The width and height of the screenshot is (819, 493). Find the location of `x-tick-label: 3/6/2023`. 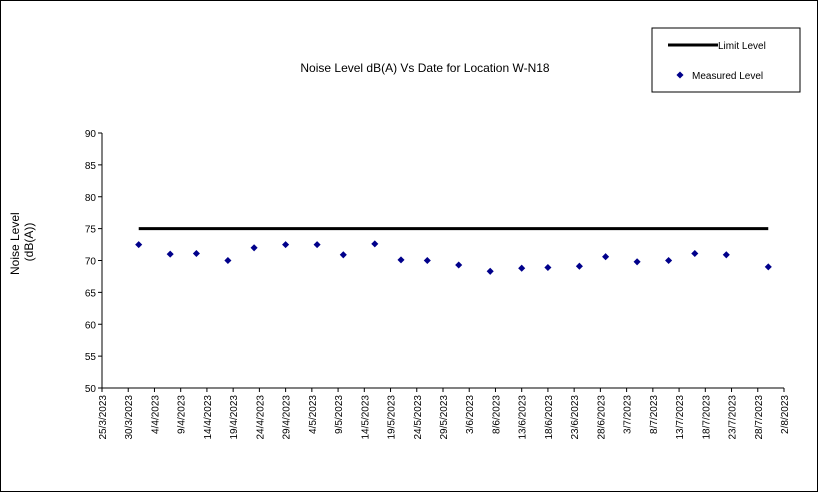

x-tick-label: 3/6/2023 is located at coordinates (470, 414).